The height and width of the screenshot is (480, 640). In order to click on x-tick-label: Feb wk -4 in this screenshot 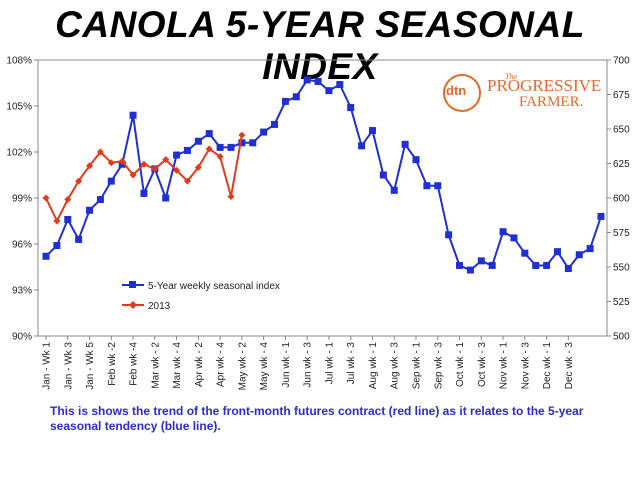, I will do `click(134, 364)`.